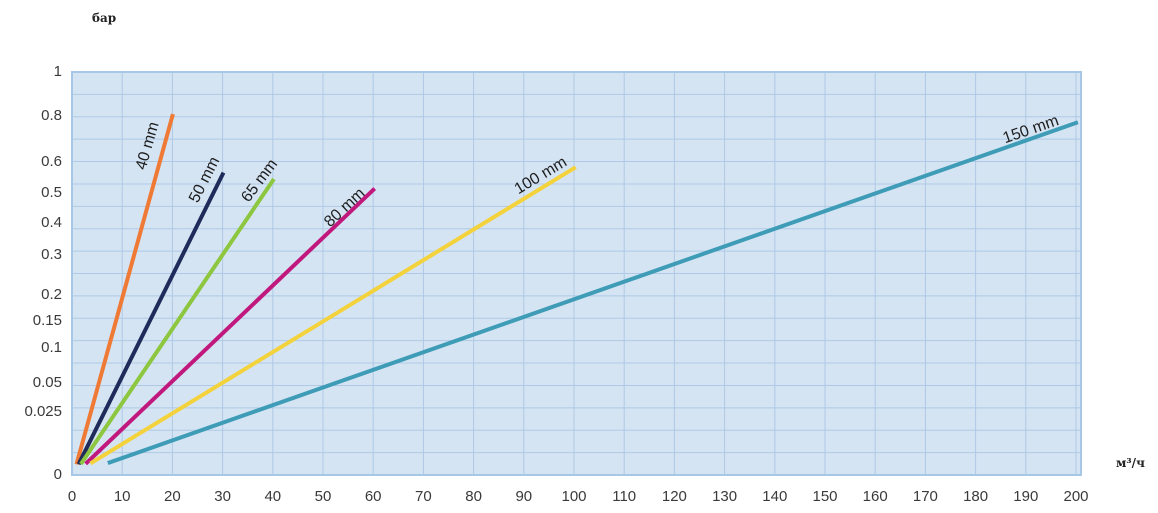  What do you see at coordinates (1025, 496) in the screenshot?
I see `x-tick-label: 190` at bounding box center [1025, 496].